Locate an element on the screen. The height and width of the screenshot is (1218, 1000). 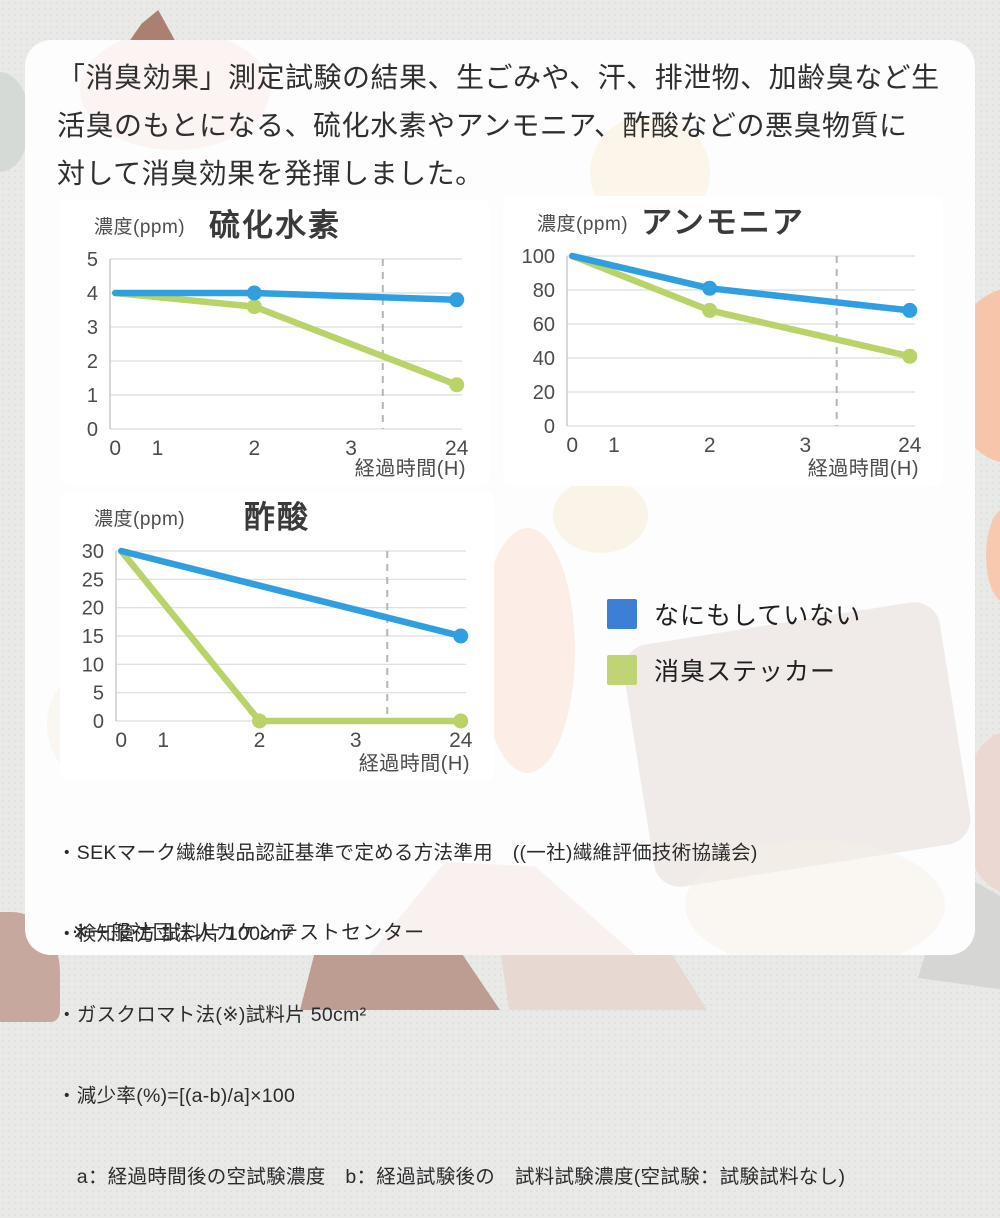
intro-line: 「消臭効果」測定試験の結果、生ごみや、汗、排泄物、加齢臭など生 is located at coordinates (498, 77).